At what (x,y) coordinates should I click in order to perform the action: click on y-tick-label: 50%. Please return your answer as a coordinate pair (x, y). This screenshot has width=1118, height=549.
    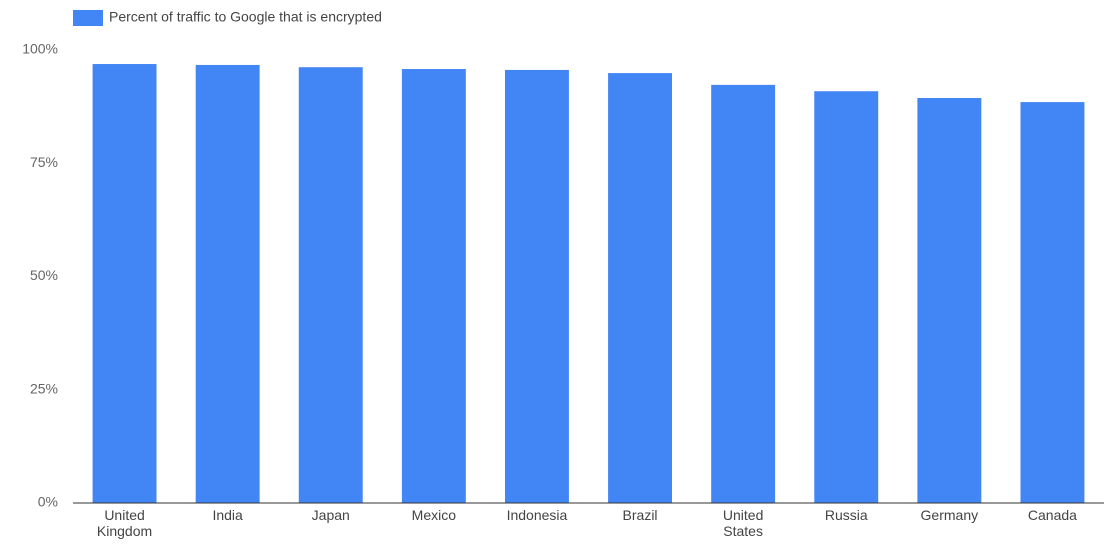
    Looking at the image, I should click on (44, 275).